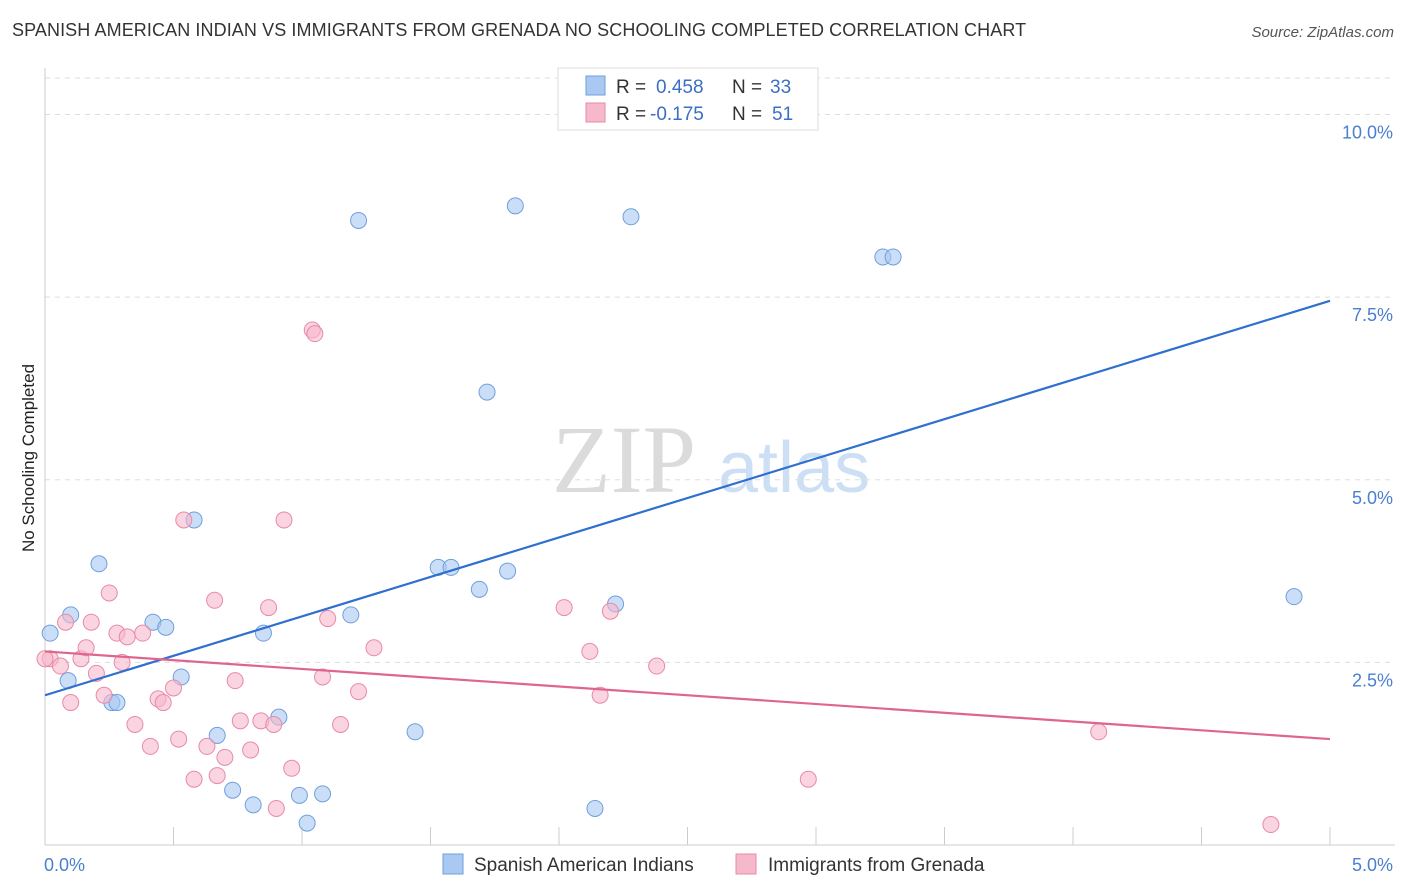 This screenshot has height=892, width=1406. Describe the element at coordinates (1367, 407) in the screenshot. I see `y-tick-labels: 2.5% 5.0% 7.5% 10.0%` at that location.